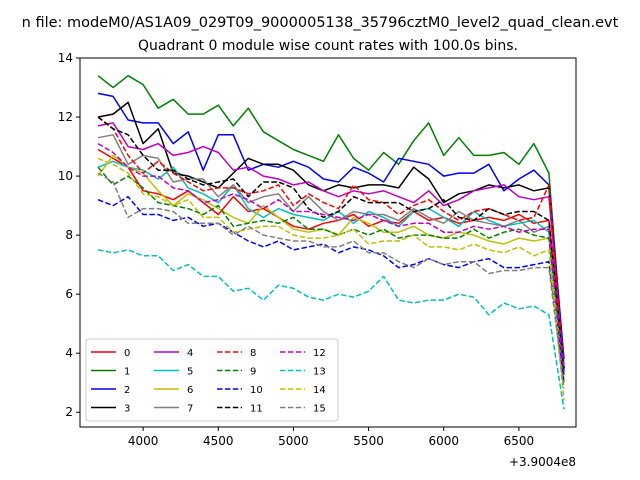 The image size is (640, 480). I want to click on legend-label-6: 6, so click(190, 390).